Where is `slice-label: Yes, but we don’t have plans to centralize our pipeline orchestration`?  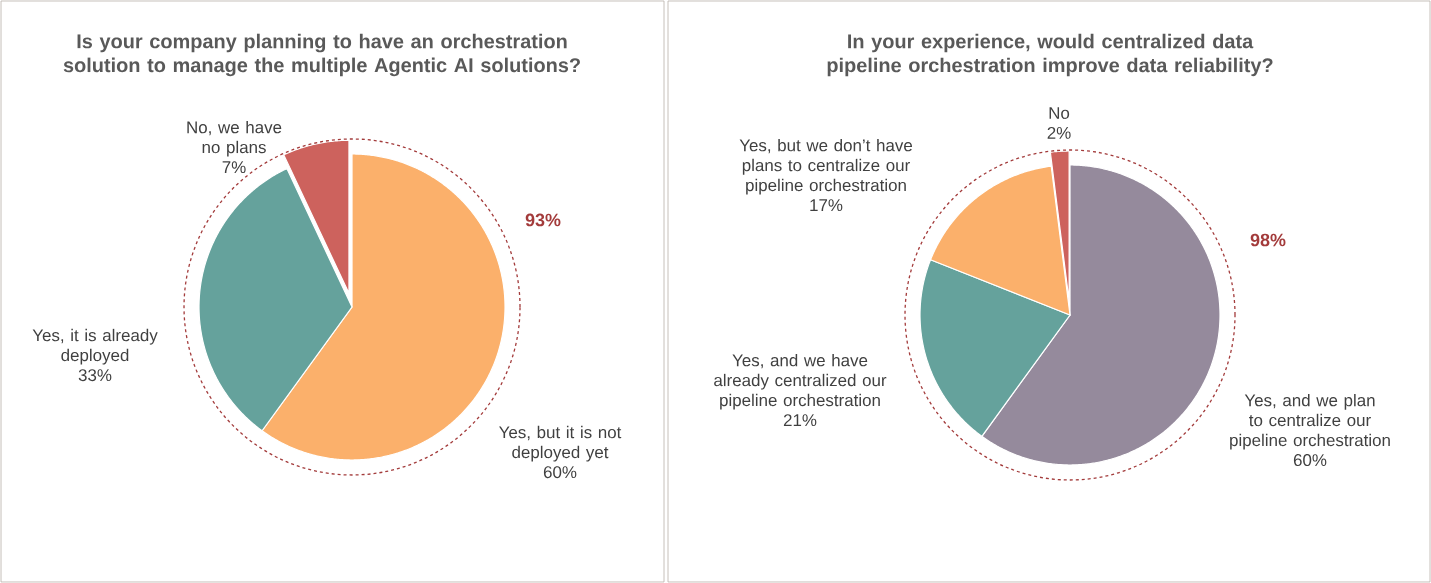 slice-label: Yes, but we don’t have plans to centralize our pipeline orchestration is located at coordinates (826, 166).